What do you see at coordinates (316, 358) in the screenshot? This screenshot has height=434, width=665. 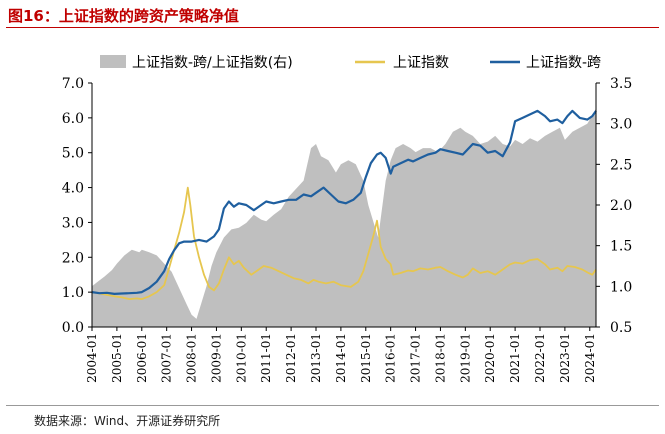 I see `x-tick-label: 2013-01` at bounding box center [316, 358].